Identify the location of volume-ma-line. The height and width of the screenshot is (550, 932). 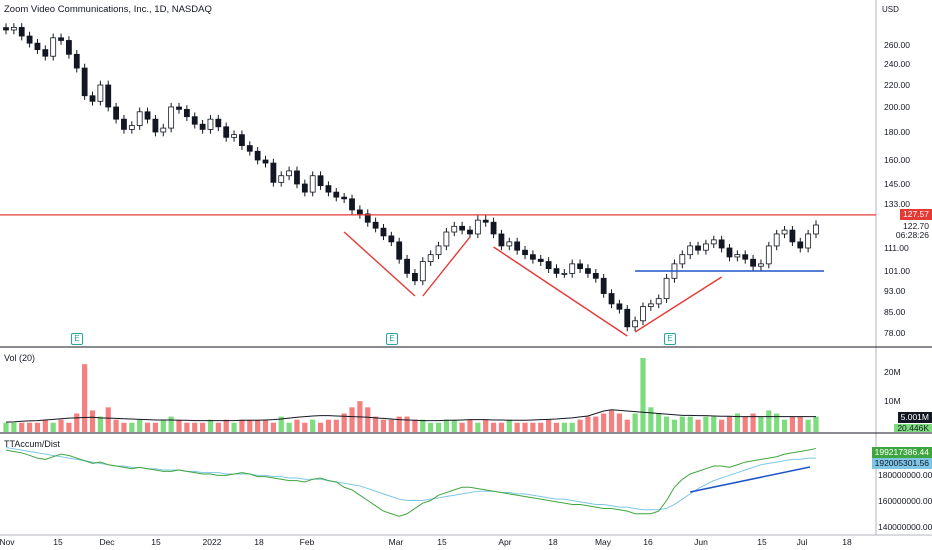
(410, 416).